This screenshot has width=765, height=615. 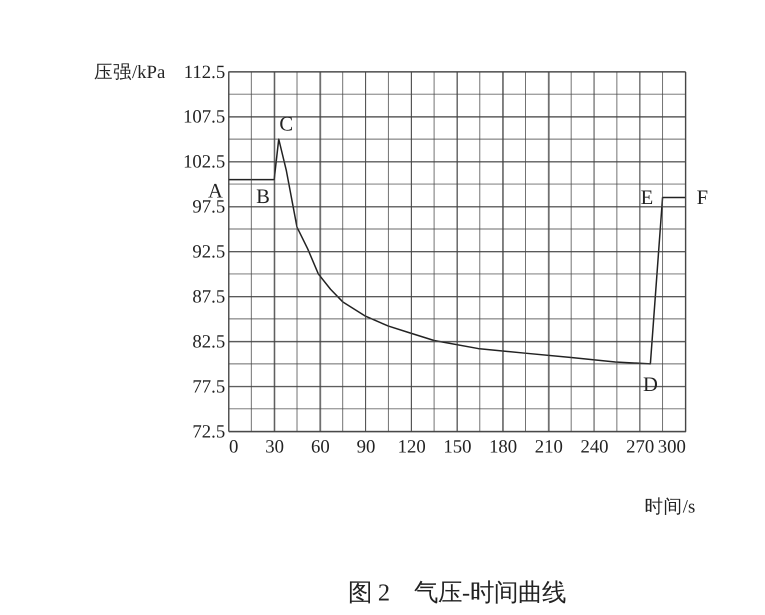 I want to click on x-tick-label: 60, so click(x=320, y=447).